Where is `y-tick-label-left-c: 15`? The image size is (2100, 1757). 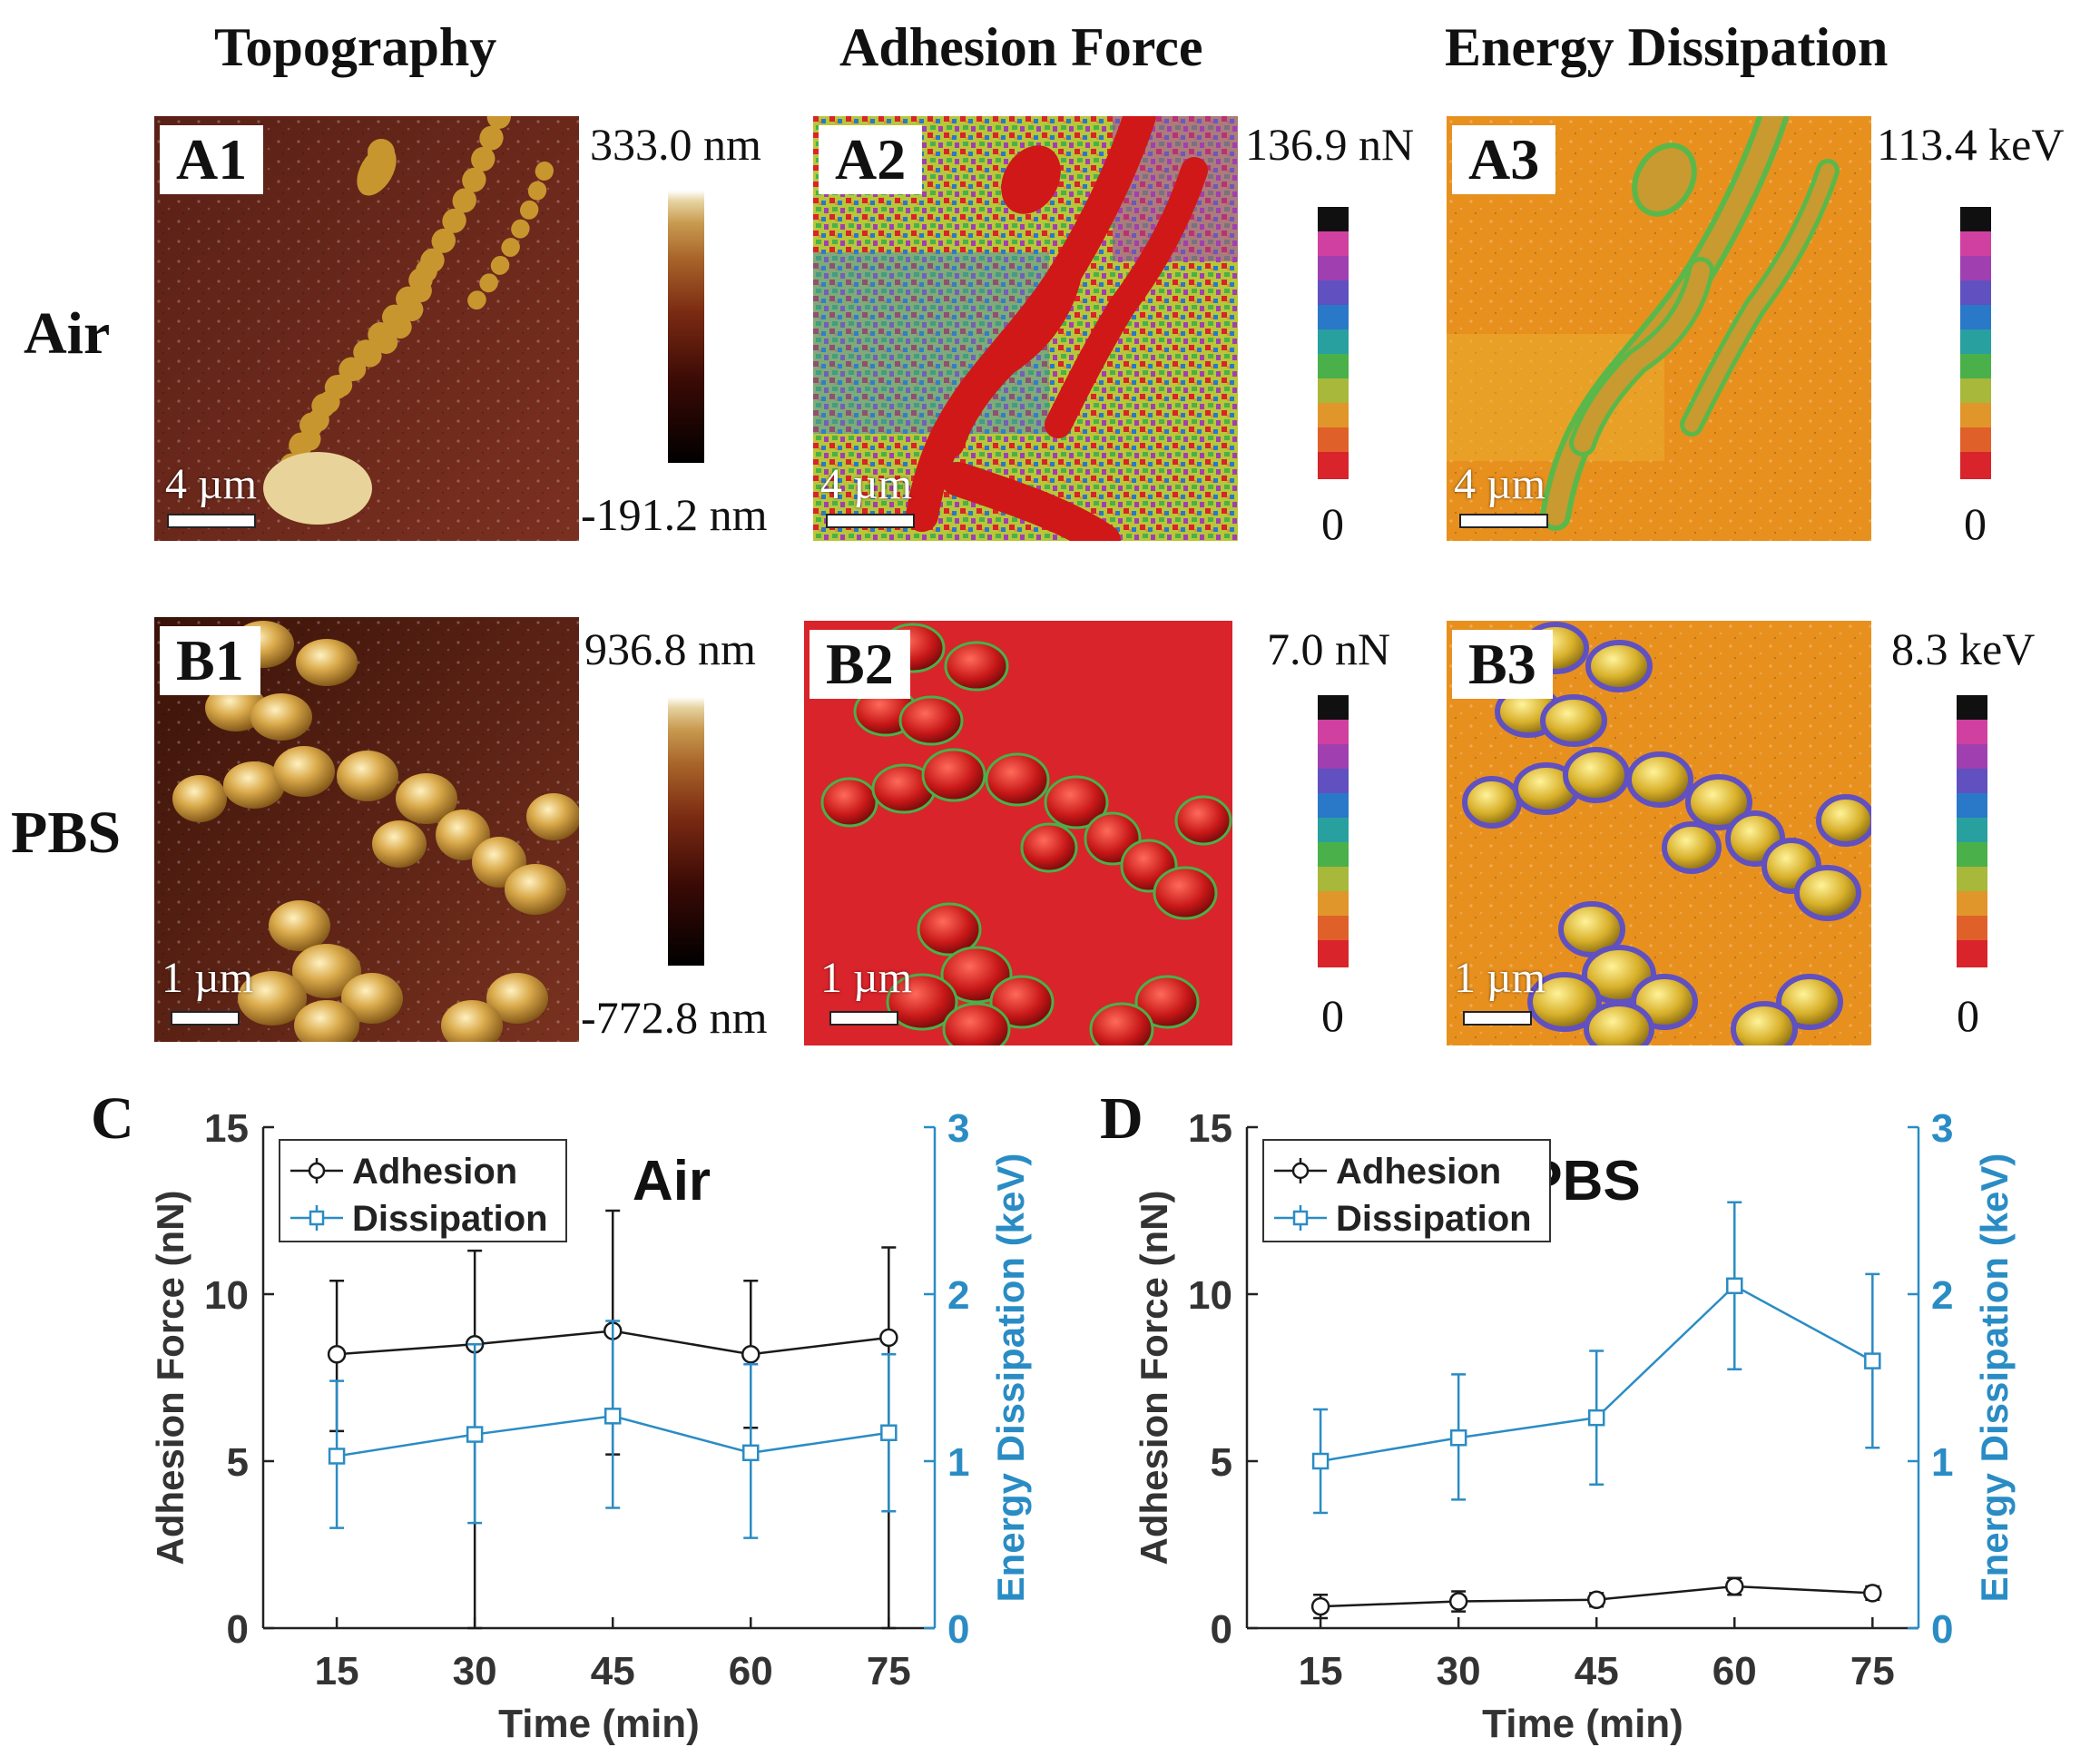
y-tick-label-left-c: 15 is located at coordinates (226, 1128).